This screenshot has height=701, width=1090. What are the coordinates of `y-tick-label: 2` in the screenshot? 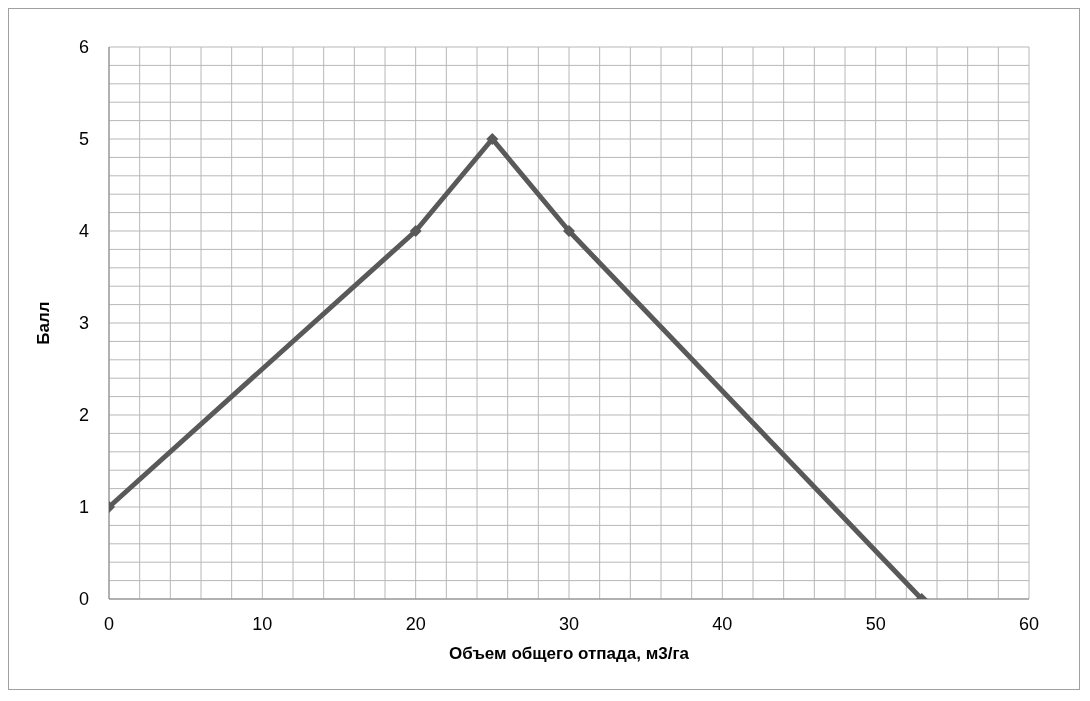 It's located at (83, 415).